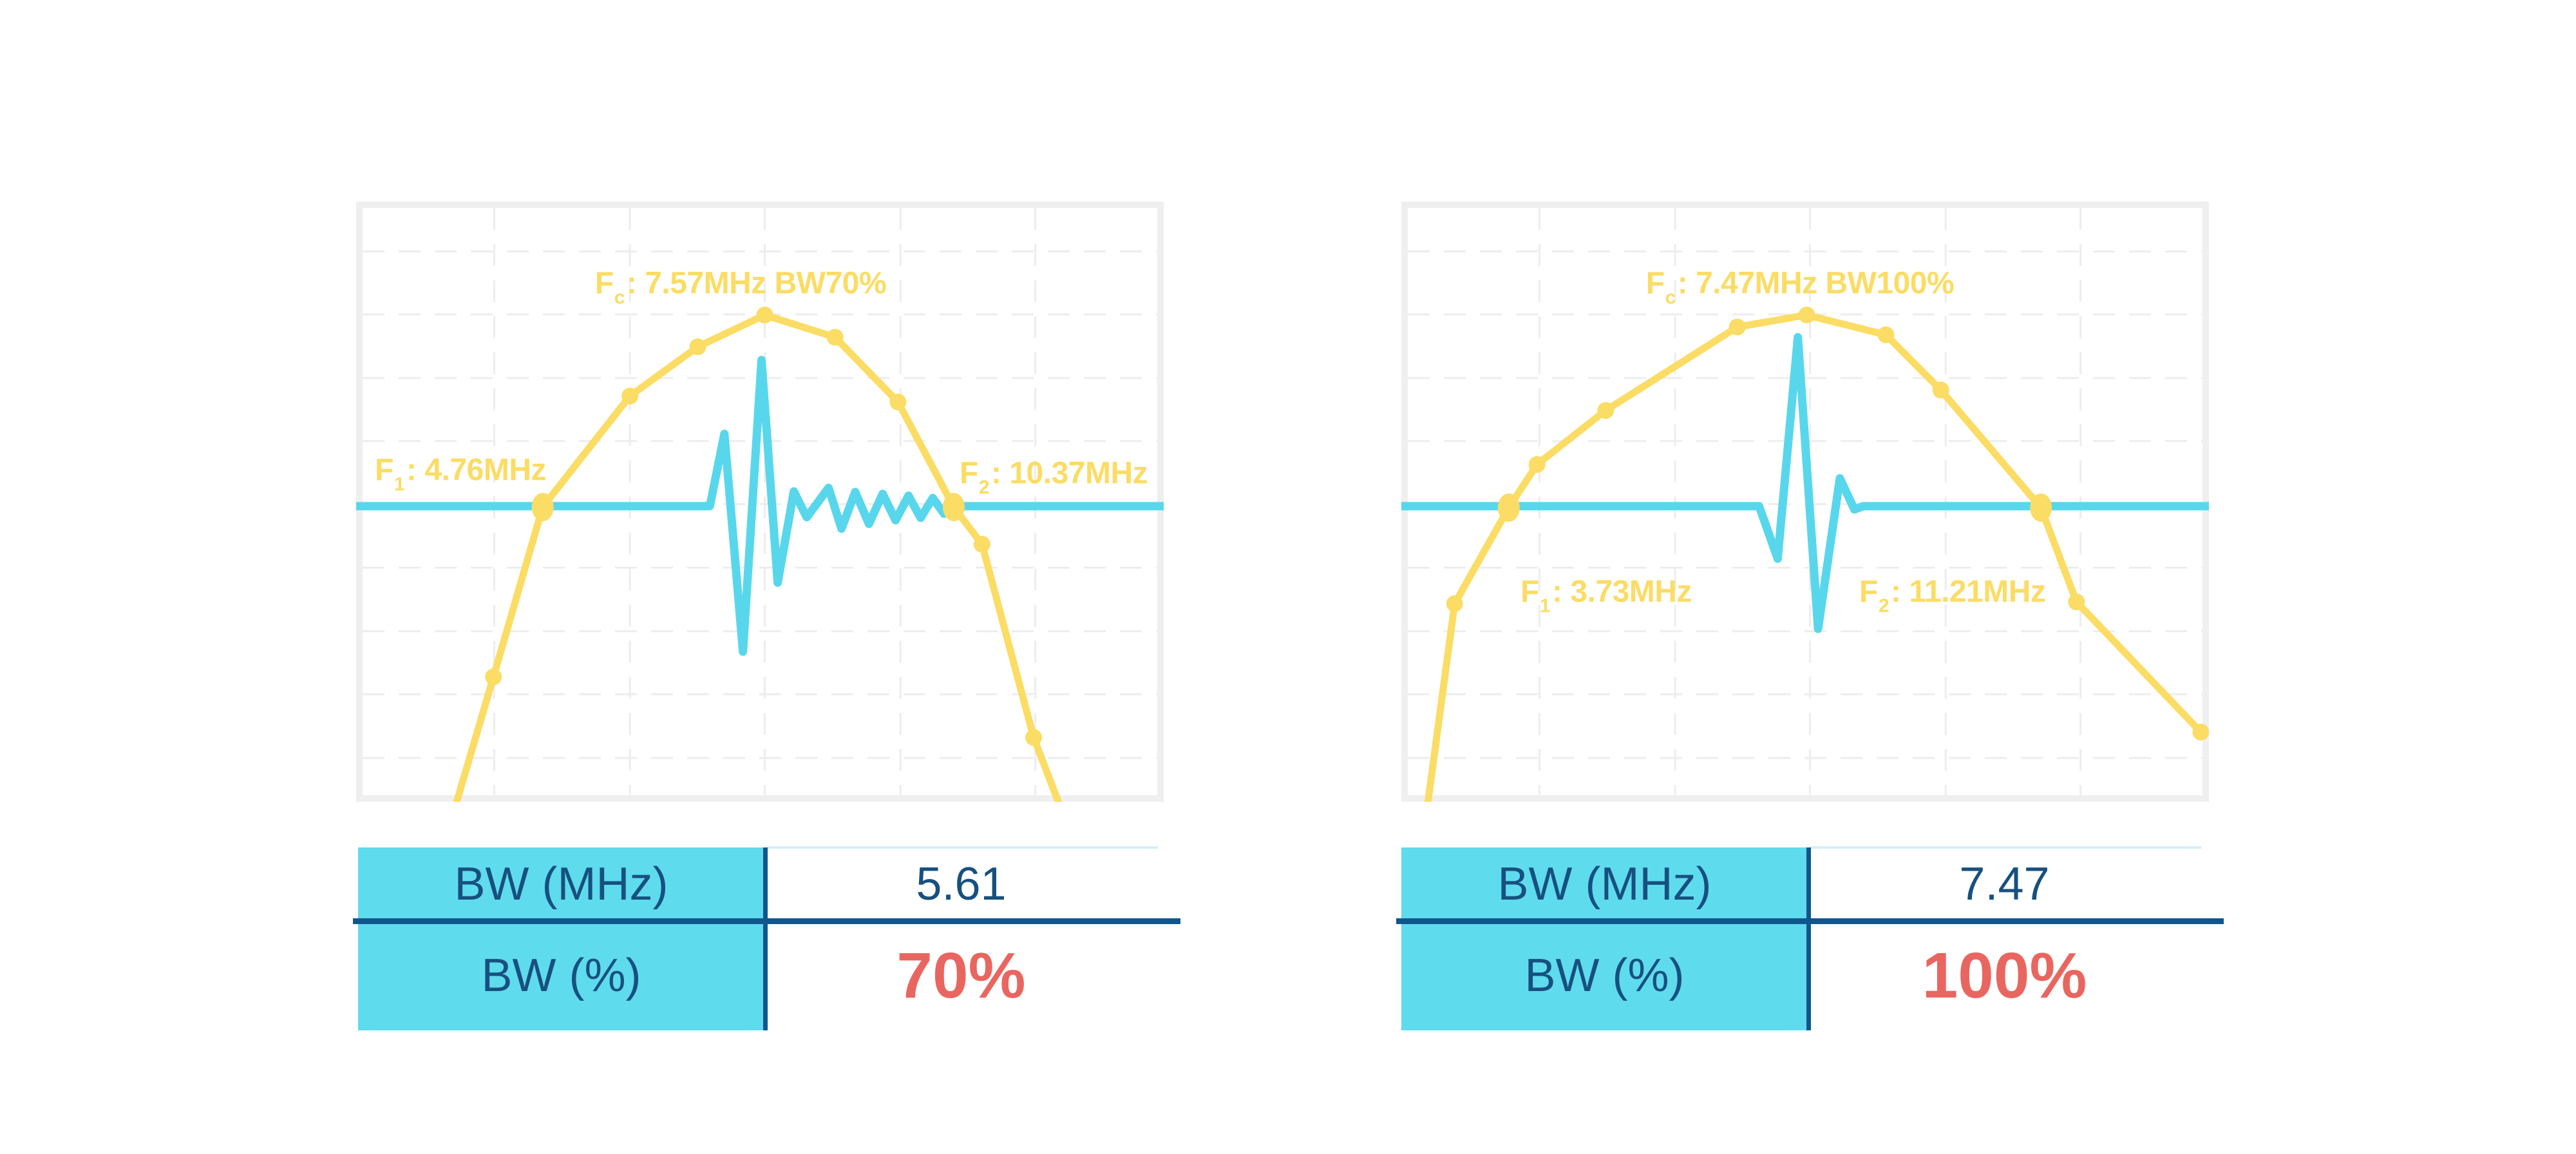  What do you see at coordinates (962, 884) in the screenshot?
I see `bw-mhz-value: 5.61` at bounding box center [962, 884].